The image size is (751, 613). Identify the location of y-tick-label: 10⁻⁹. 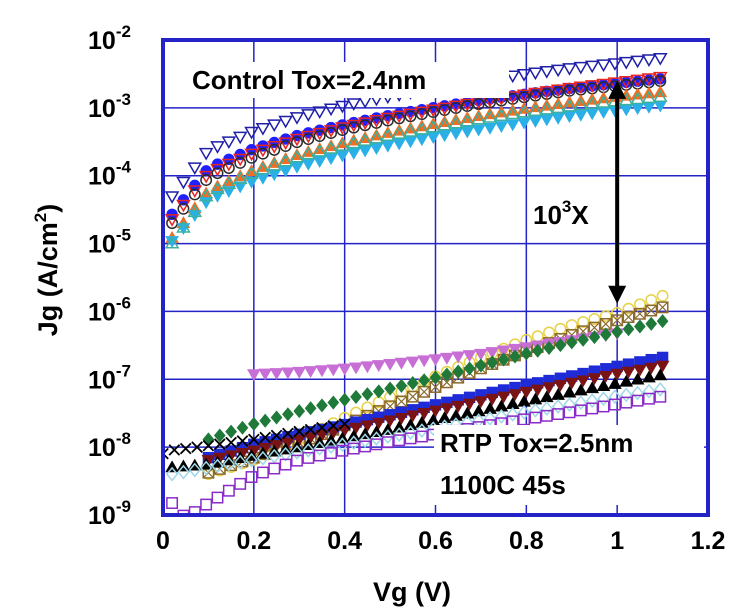
(109, 513).